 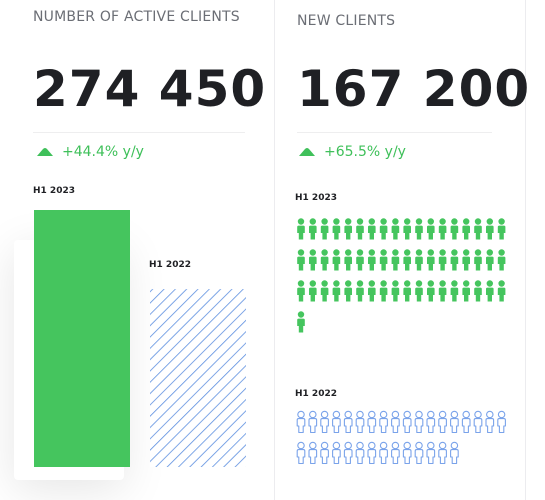 I want to click on new-clients-growth-text: +65.5% y/y, so click(x=365, y=152).